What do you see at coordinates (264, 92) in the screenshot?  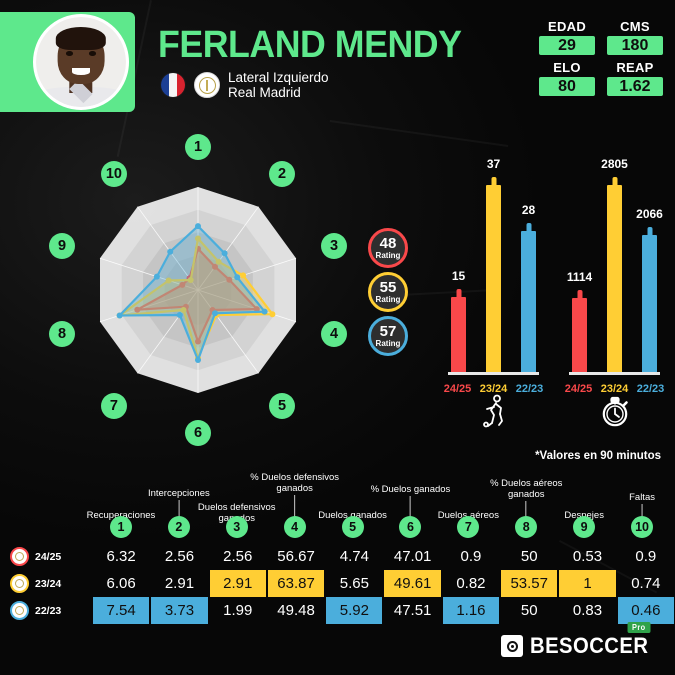 I see `player-club: Real Madrid` at bounding box center [264, 92].